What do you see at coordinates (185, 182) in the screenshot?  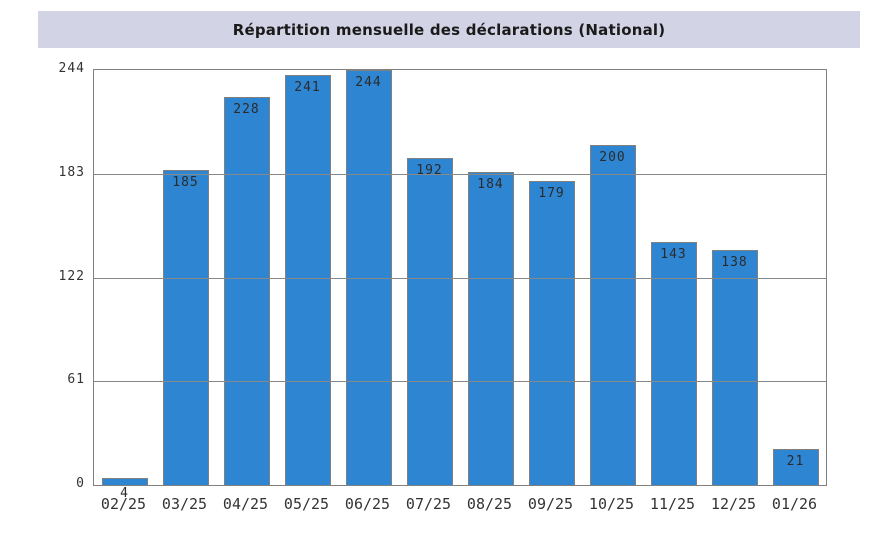 I see `bar-value-label: 185` at bounding box center [185, 182].